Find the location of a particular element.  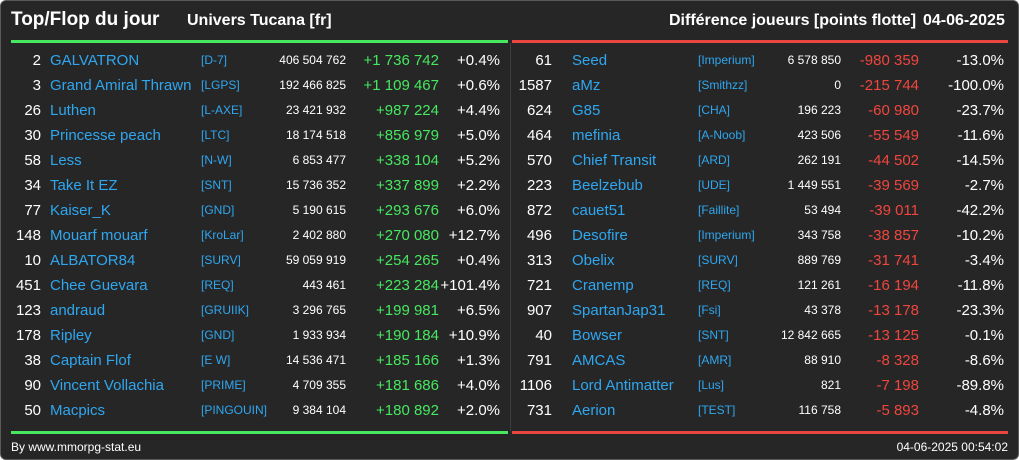

player-rank: 3 is located at coordinates (36, 85).